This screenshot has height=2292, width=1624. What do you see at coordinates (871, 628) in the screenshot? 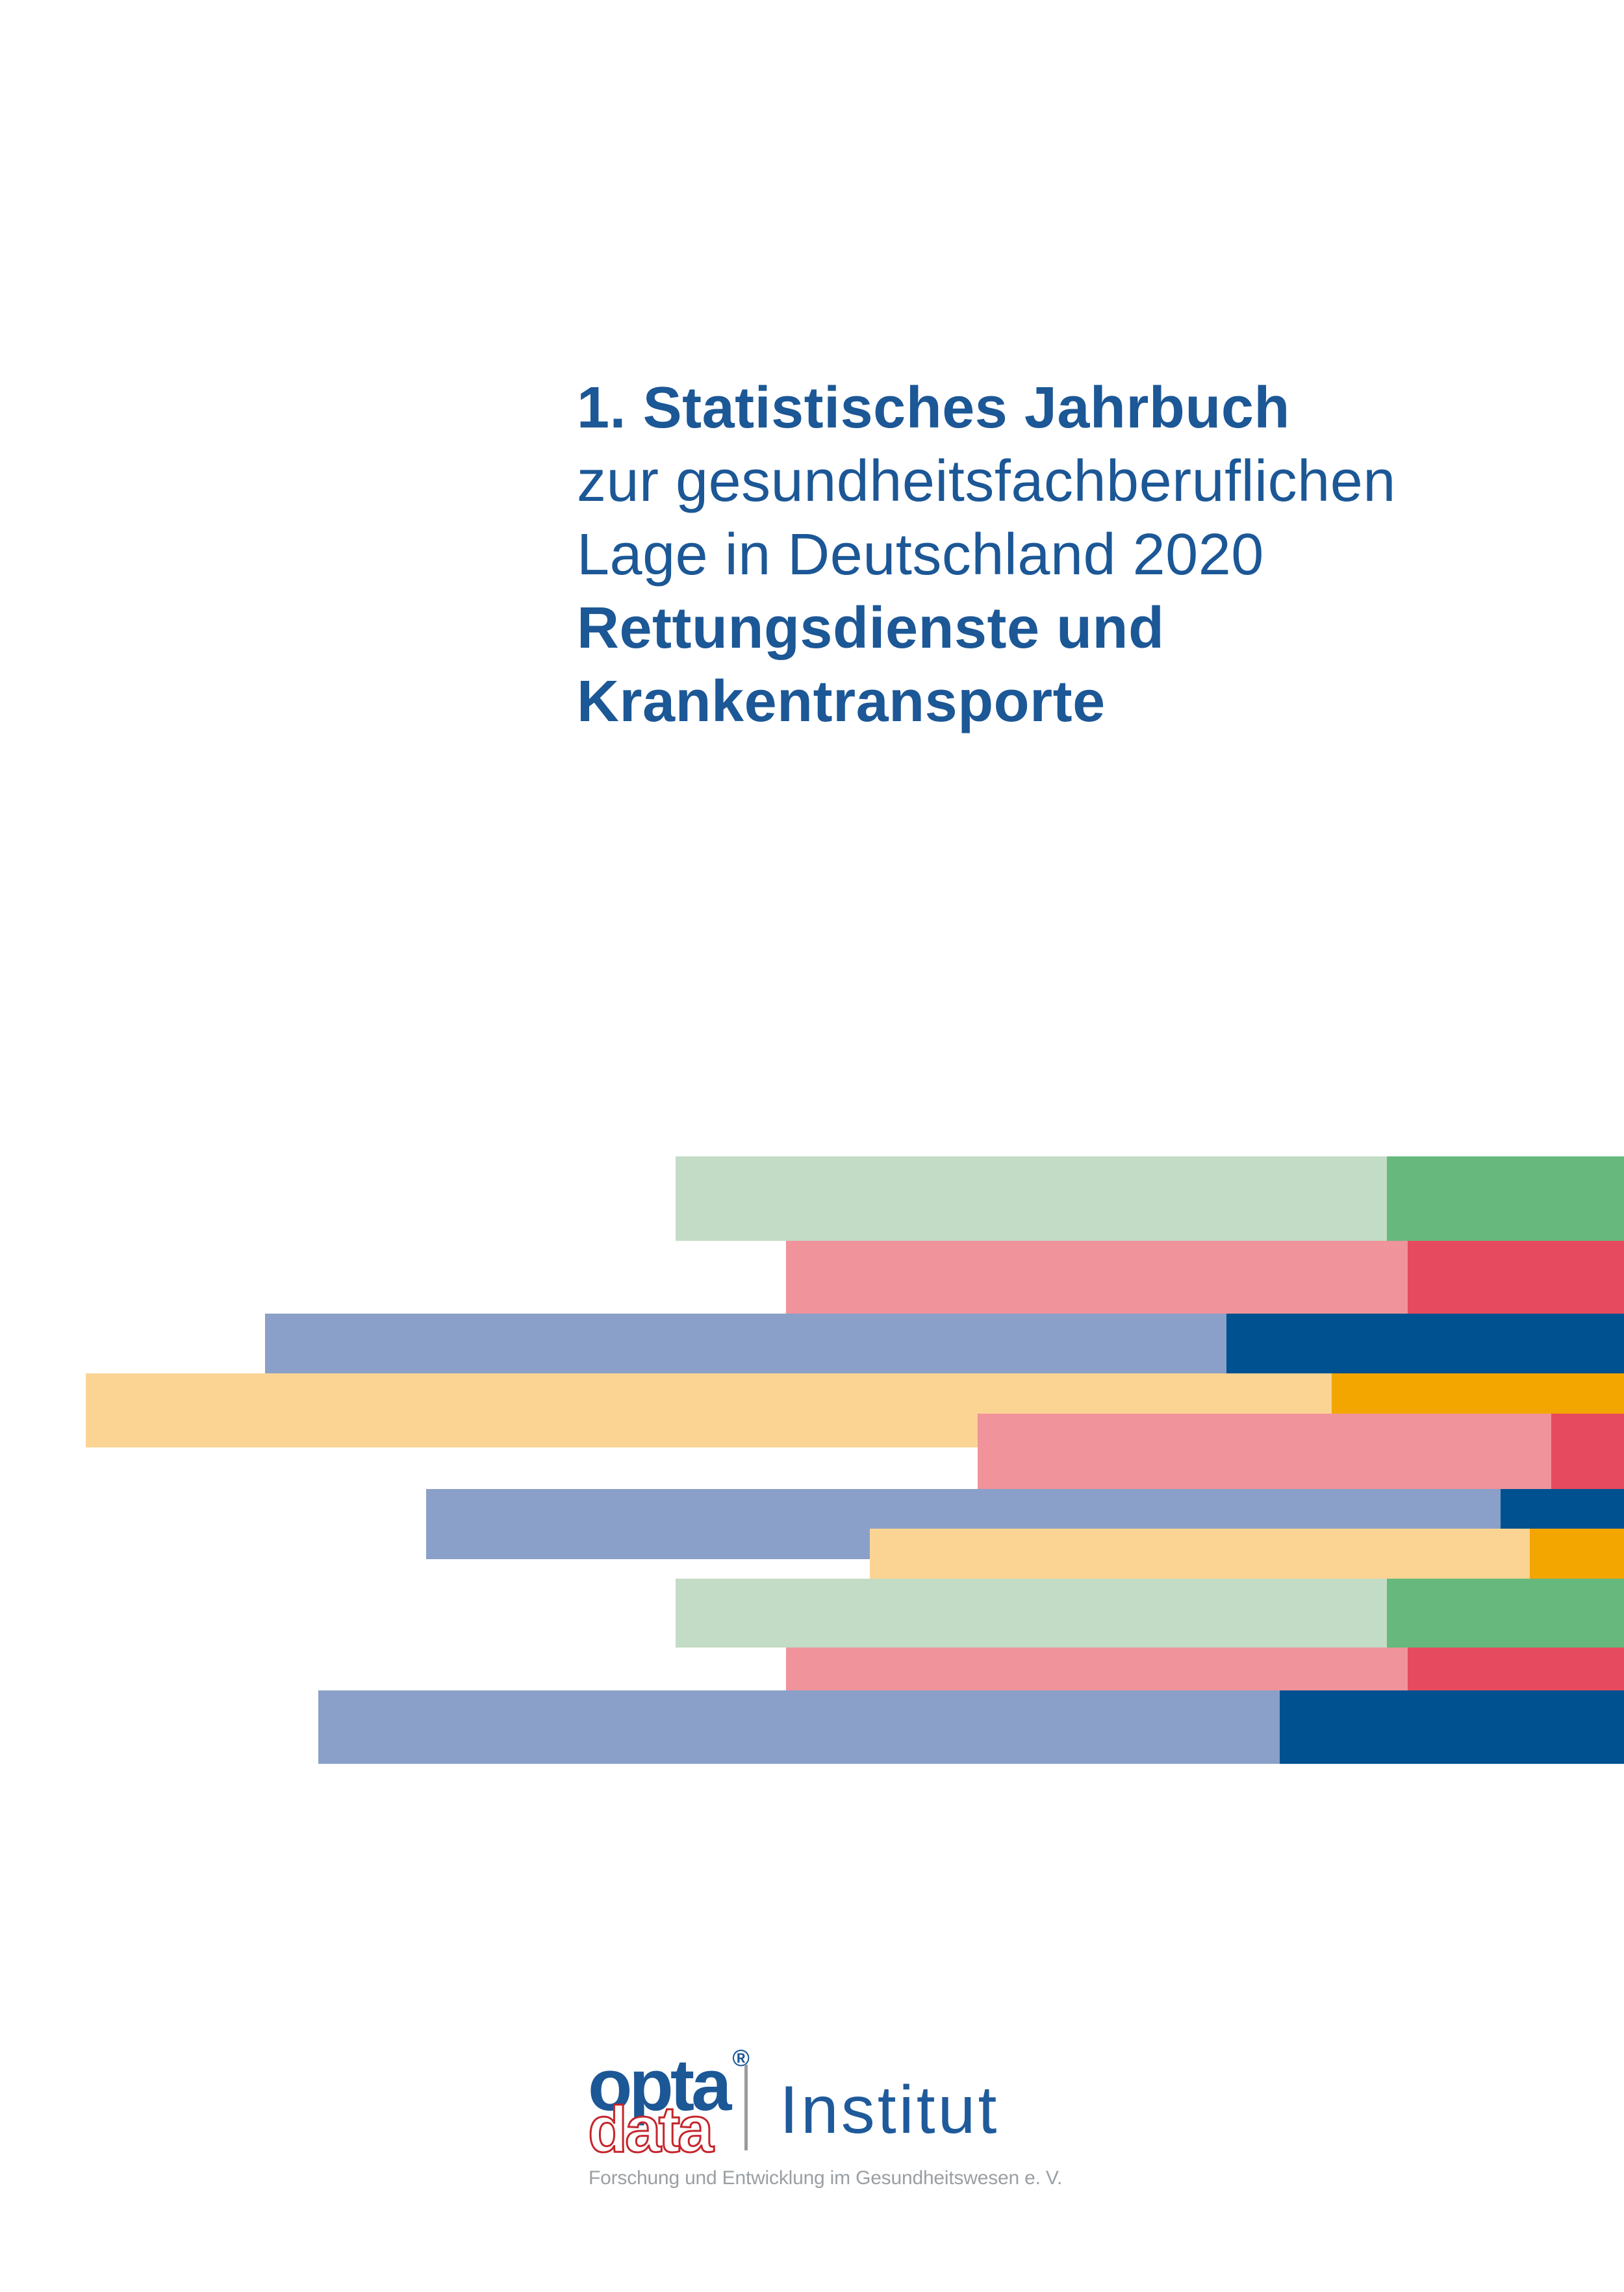
I see `title-line-4: Rettungsdienste und` at bounding box center [871, 628].